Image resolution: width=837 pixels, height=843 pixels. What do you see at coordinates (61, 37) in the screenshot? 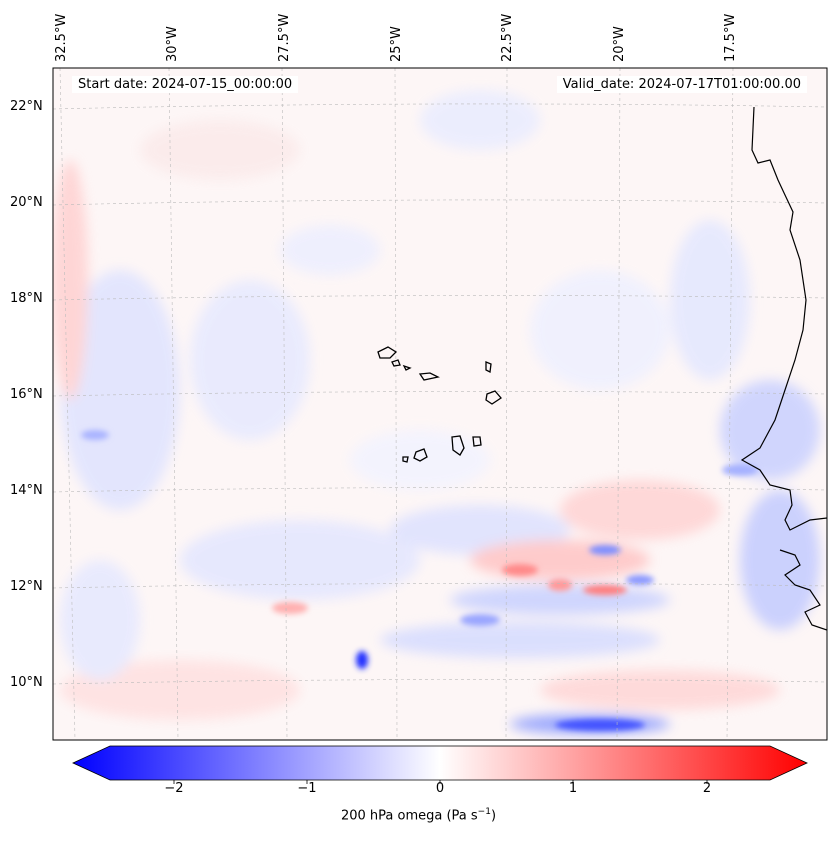
I see `lon-label: 32.5°W` at bounding box center [61, 37].